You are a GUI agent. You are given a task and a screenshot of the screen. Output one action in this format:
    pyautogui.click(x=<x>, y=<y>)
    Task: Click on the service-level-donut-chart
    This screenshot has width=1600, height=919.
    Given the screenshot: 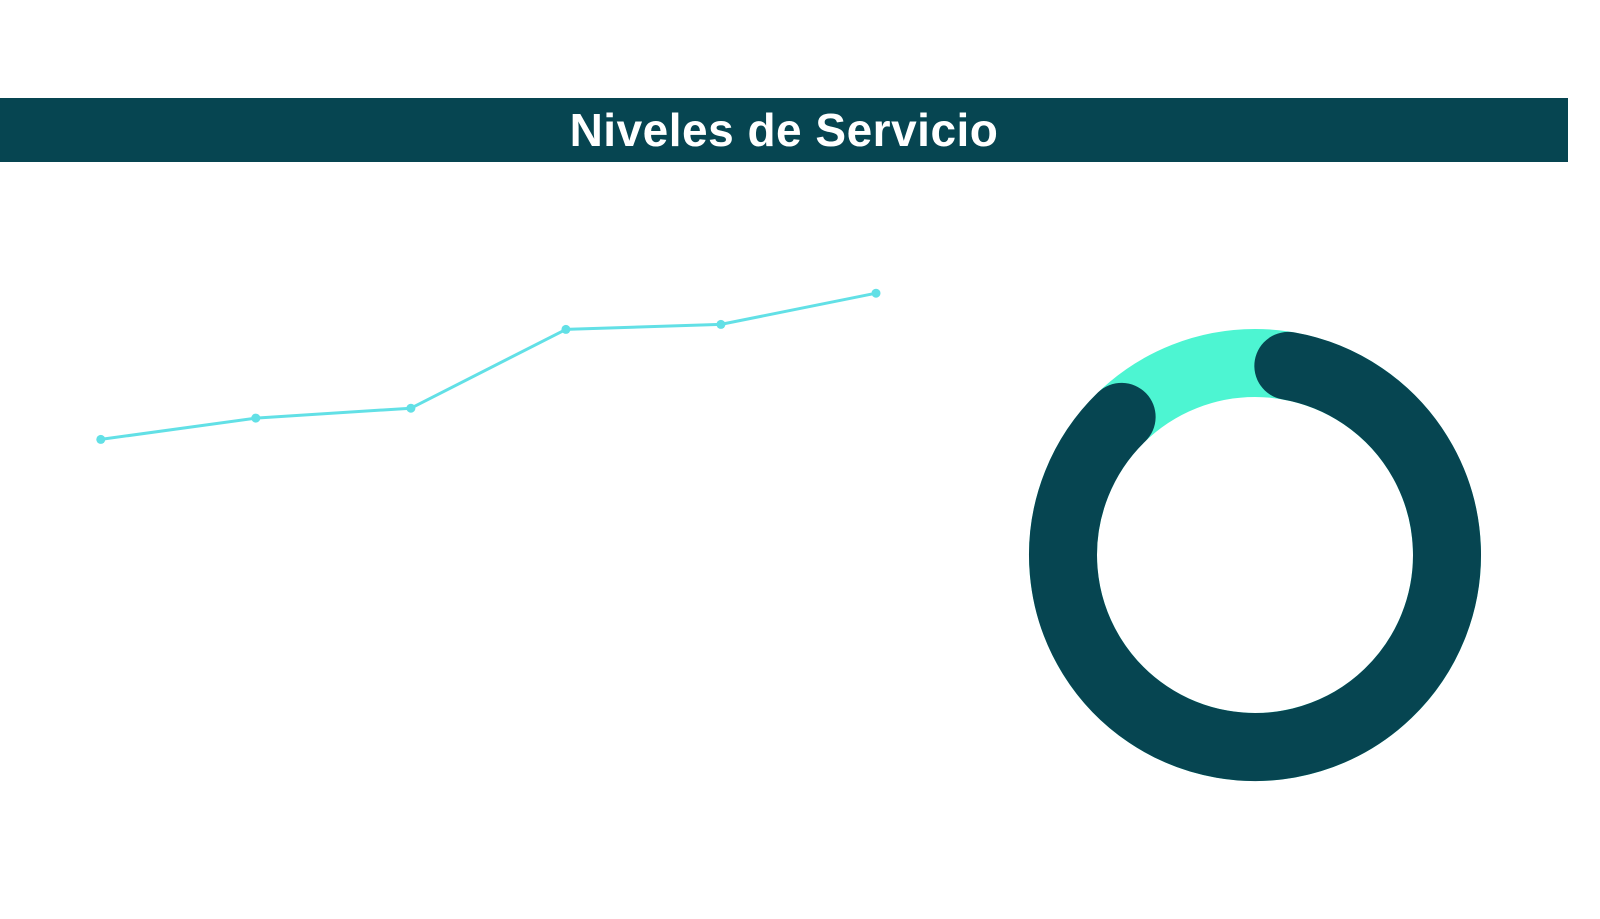 What is the action you would take?
    pyautogui.click(x=1255, y=555)
    